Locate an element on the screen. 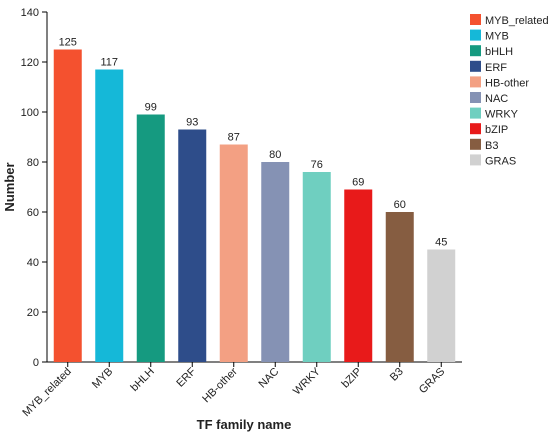  legend-label: MYB_related is located at coordinates (517, 21).